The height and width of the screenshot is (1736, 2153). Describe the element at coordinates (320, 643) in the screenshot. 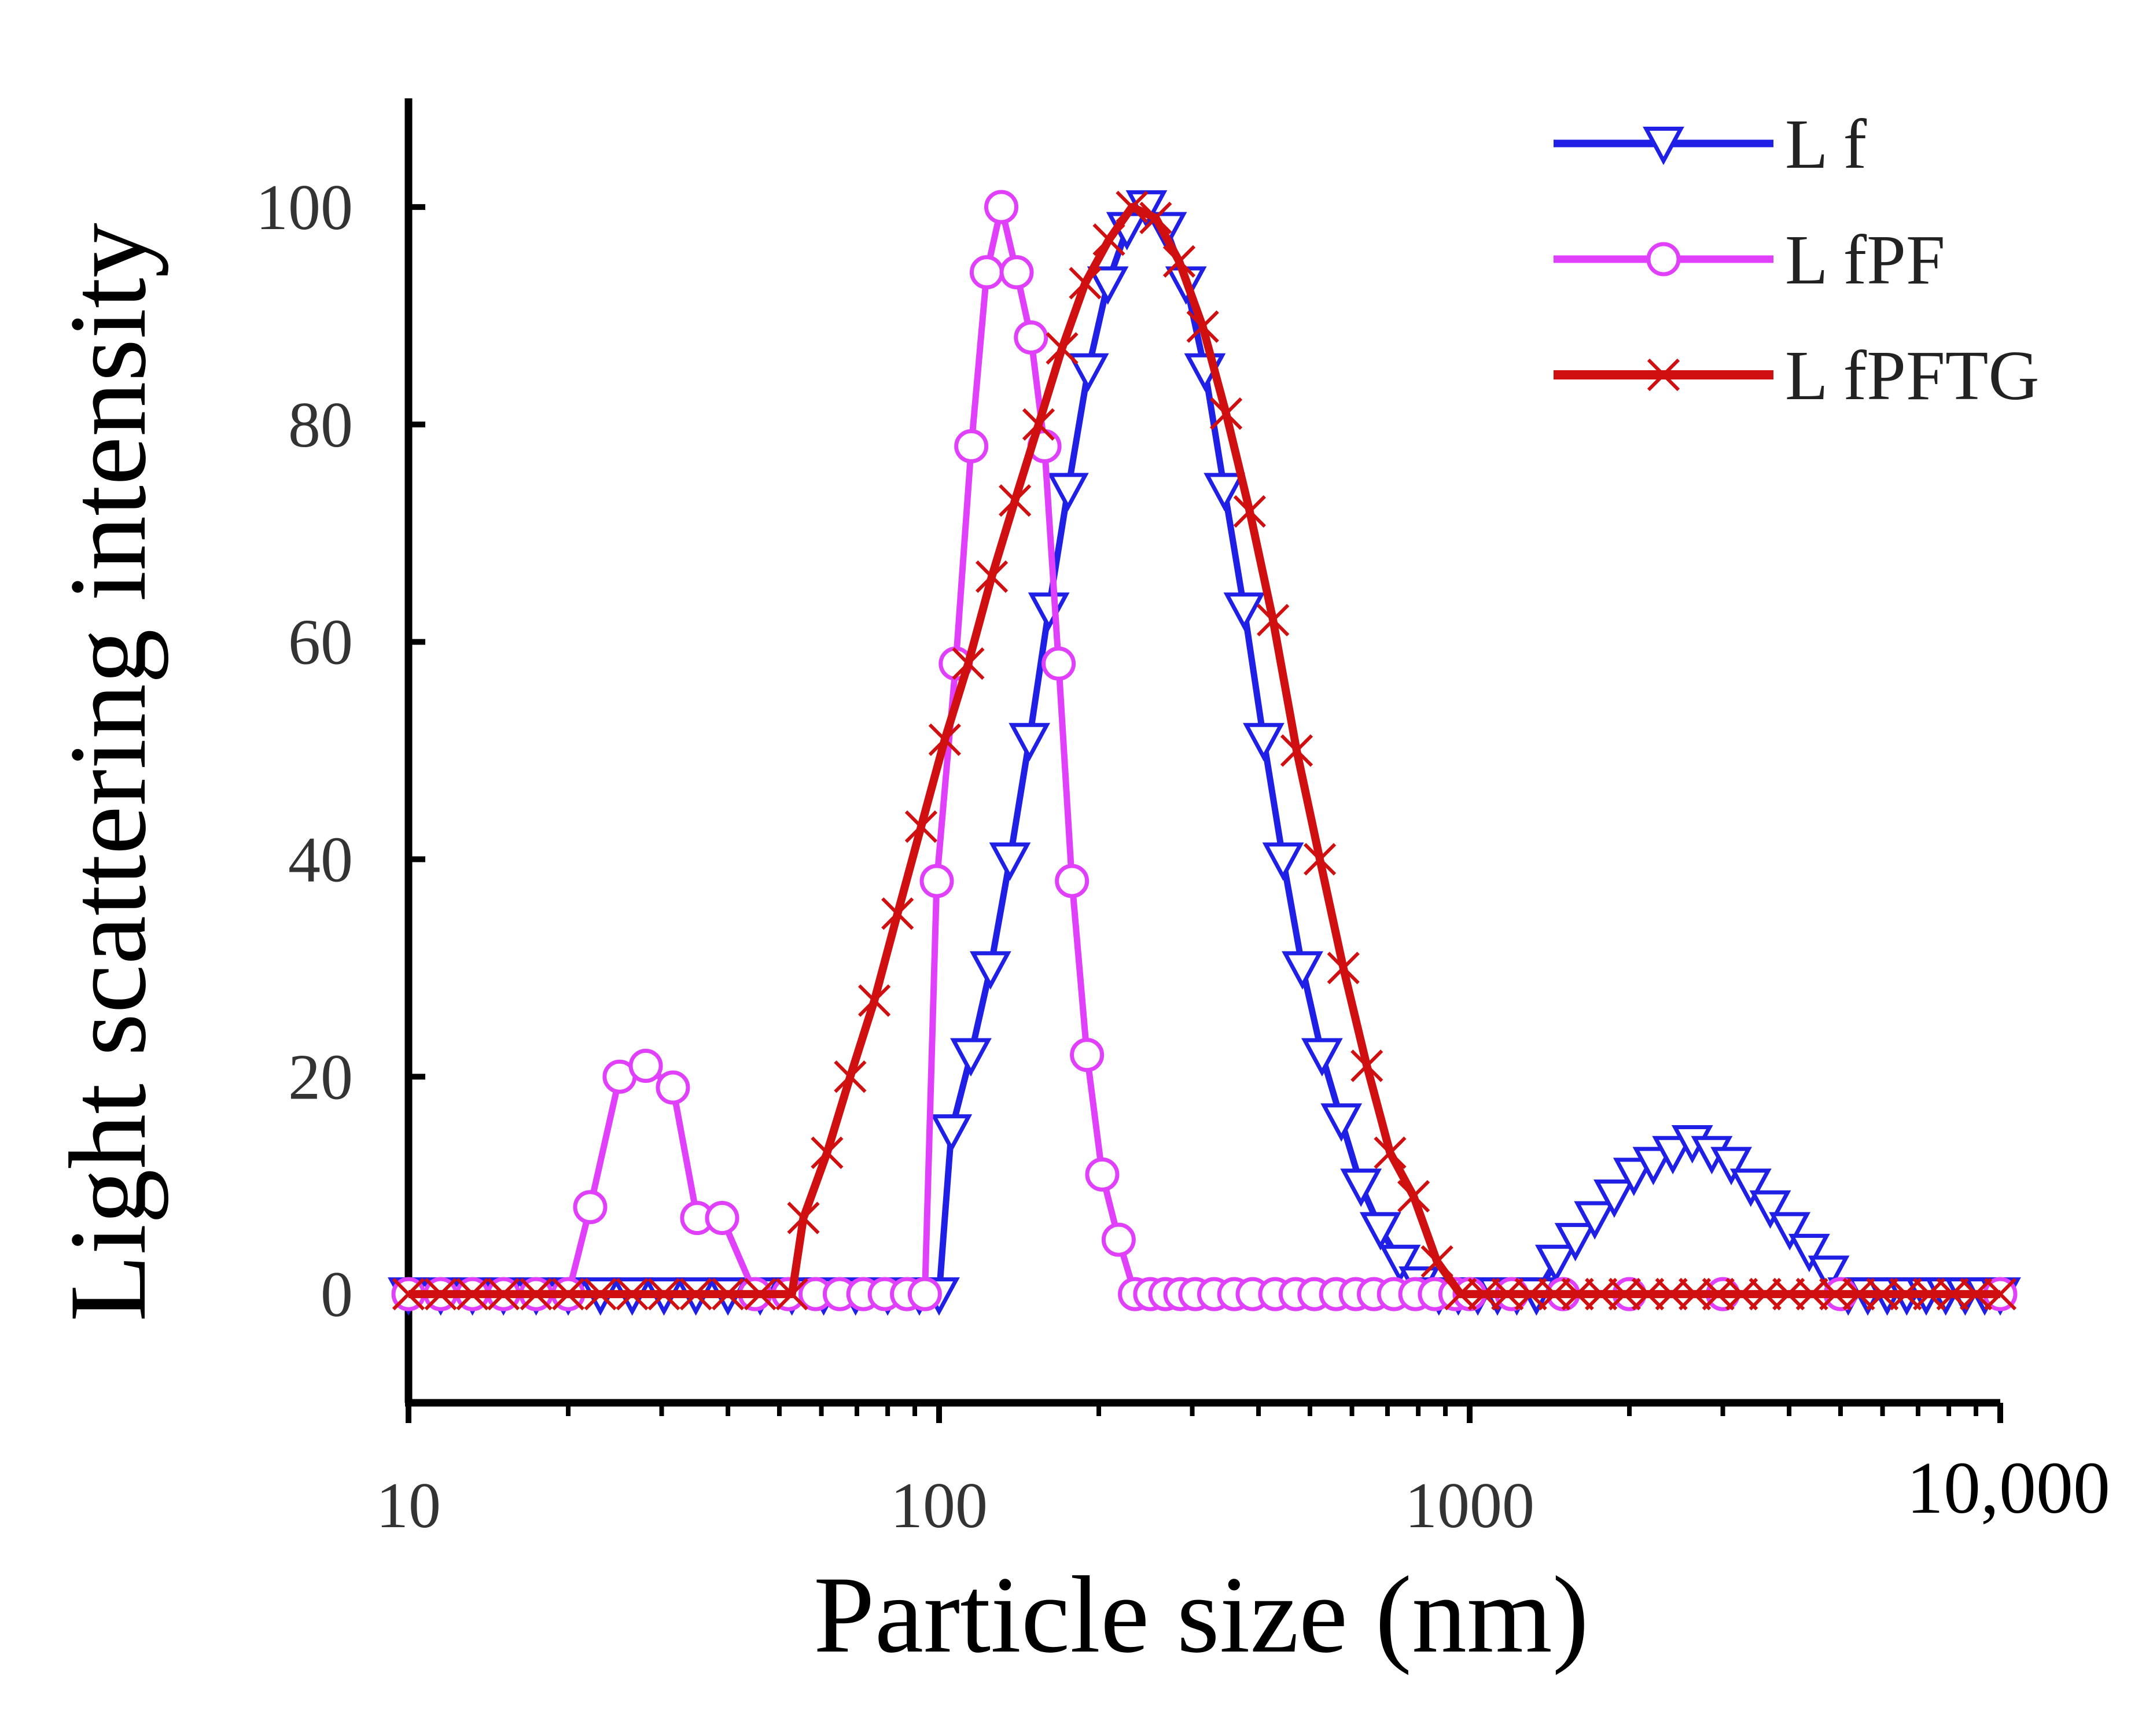

I see `y-tick-label: 60` at that location.